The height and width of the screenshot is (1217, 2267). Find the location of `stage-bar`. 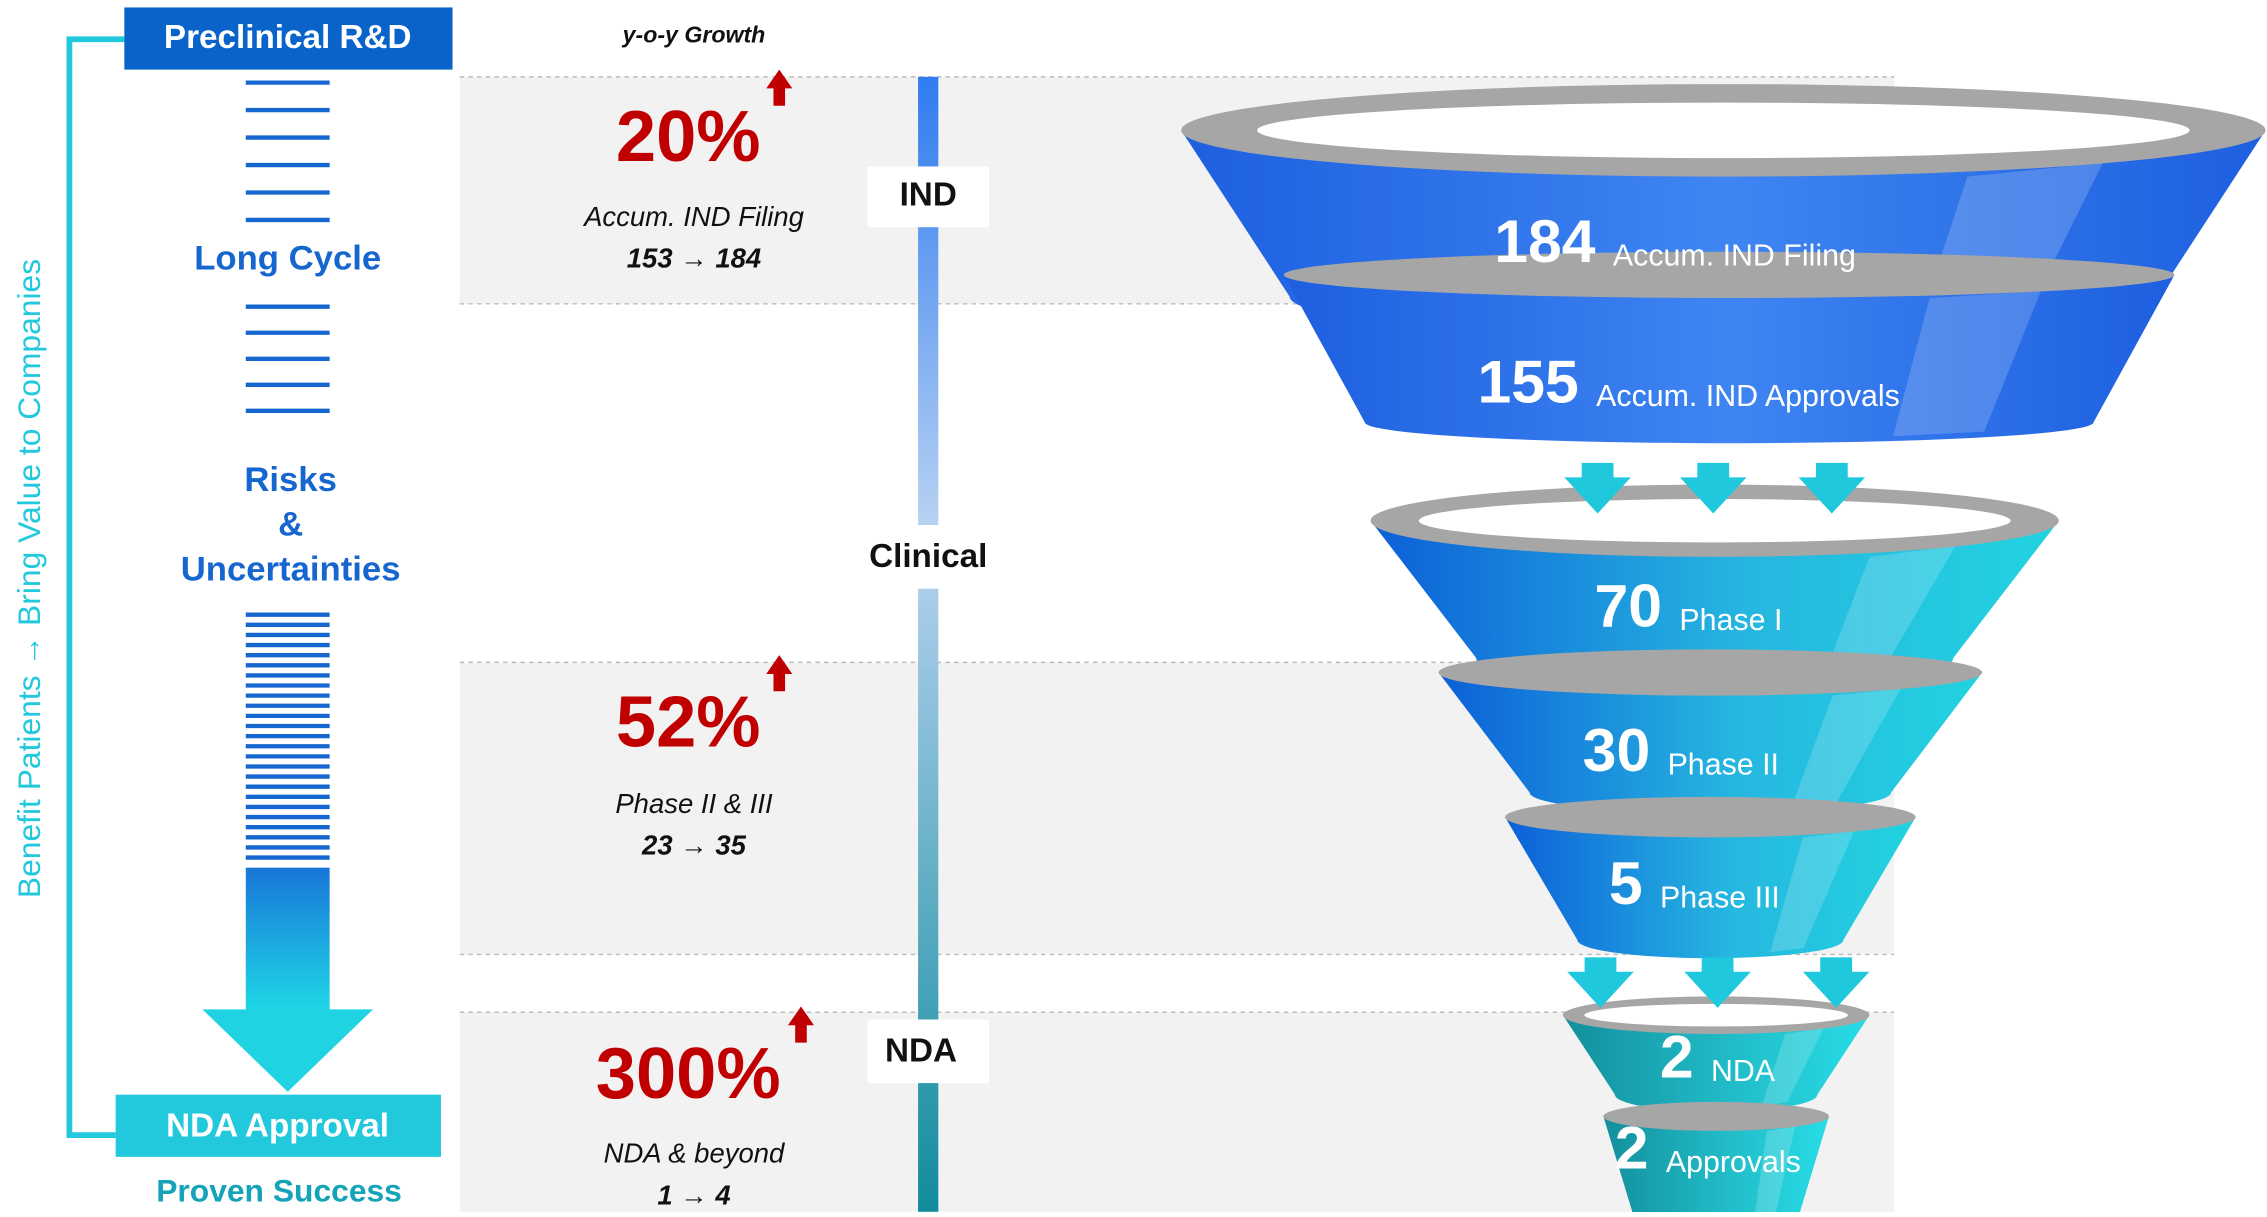

stage-bar is located at coordinates (928, 644).